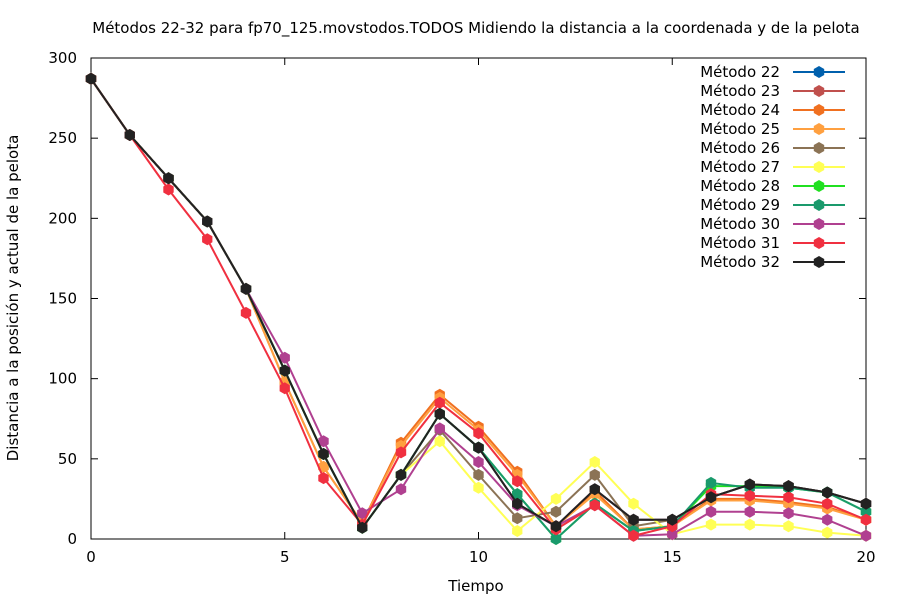  I want to click on x-axis-label: Tiempo, so click(475, 586).